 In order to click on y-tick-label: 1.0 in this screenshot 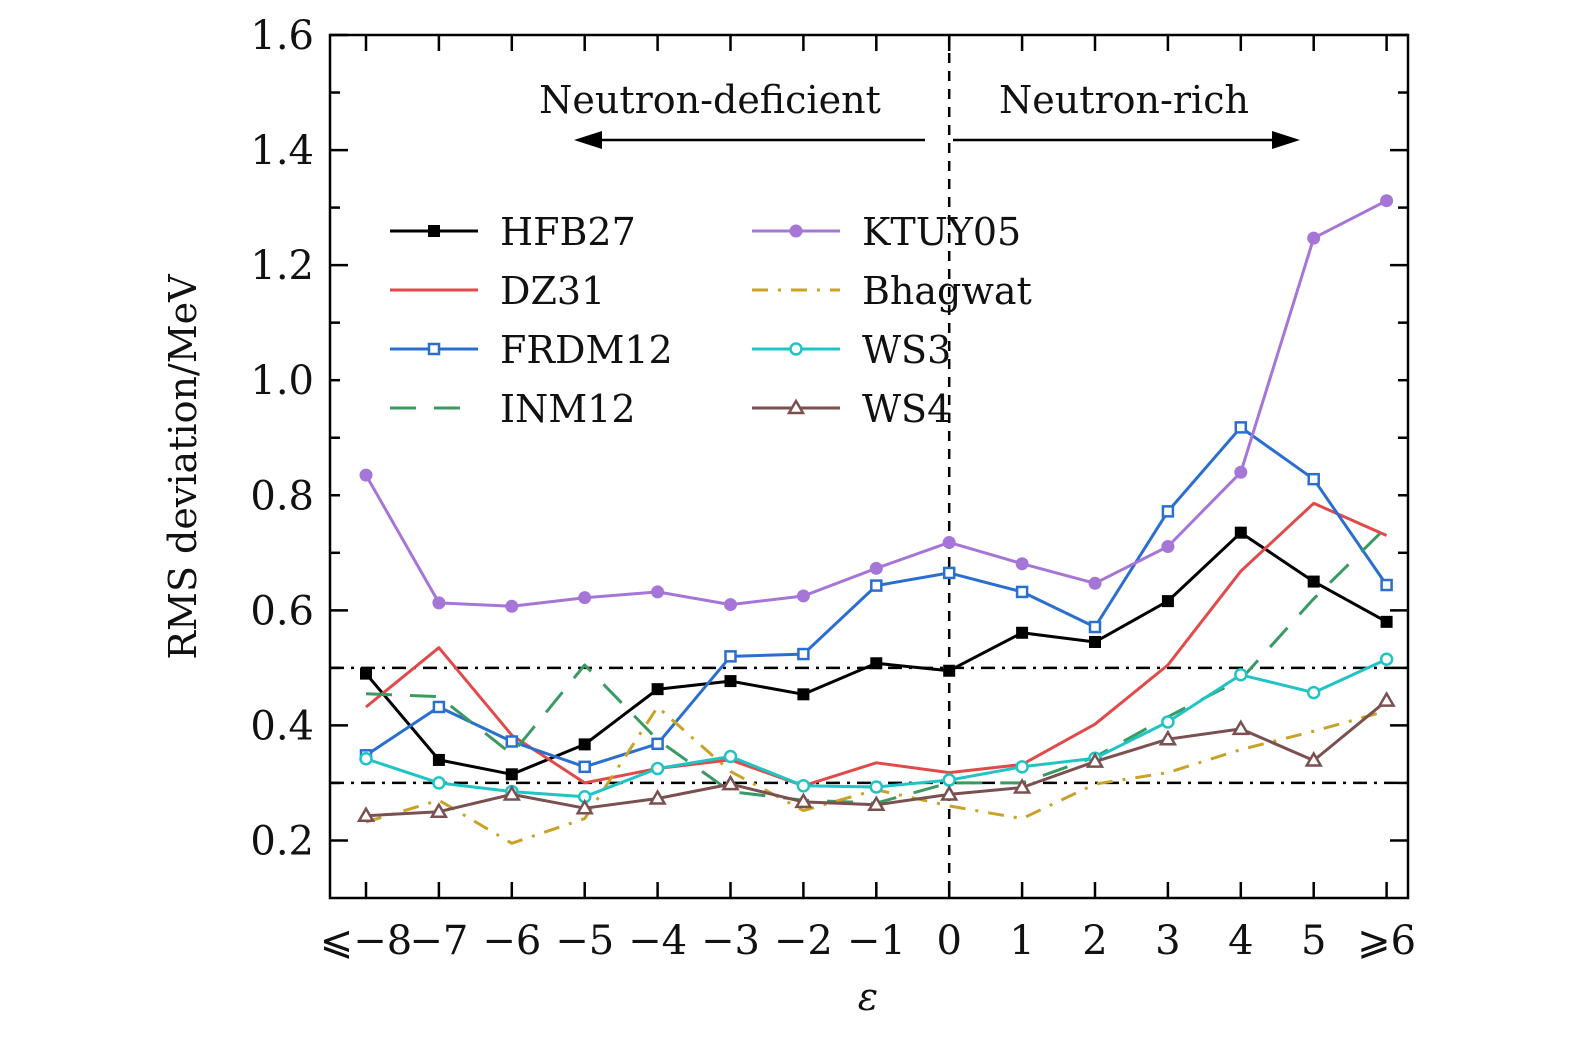, I will do `click(282, 381)`.